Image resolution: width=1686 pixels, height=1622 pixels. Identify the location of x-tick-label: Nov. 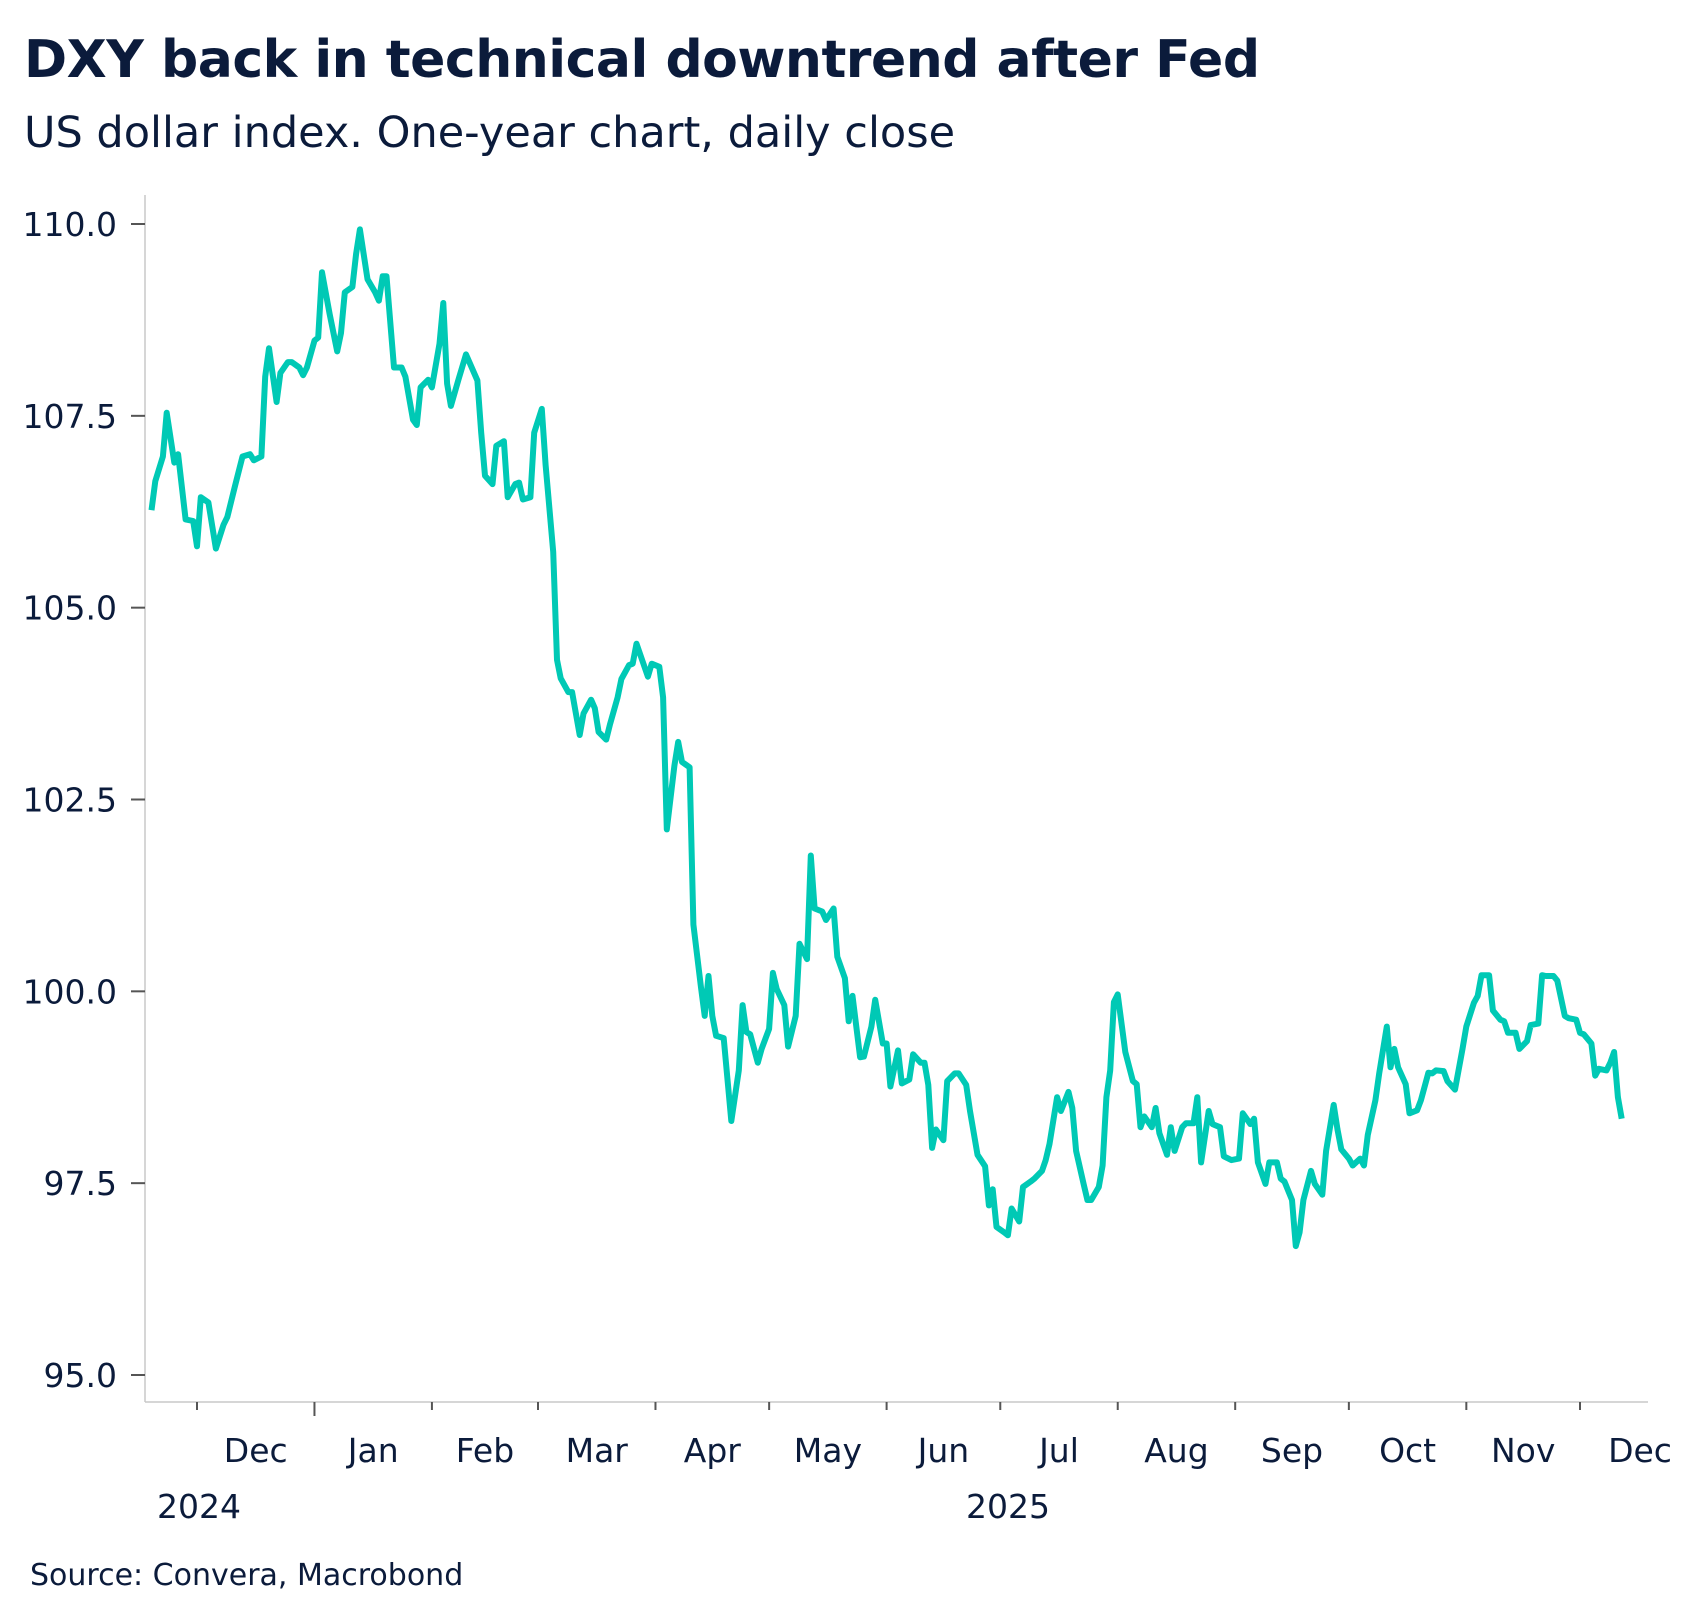
(1523, 1450).